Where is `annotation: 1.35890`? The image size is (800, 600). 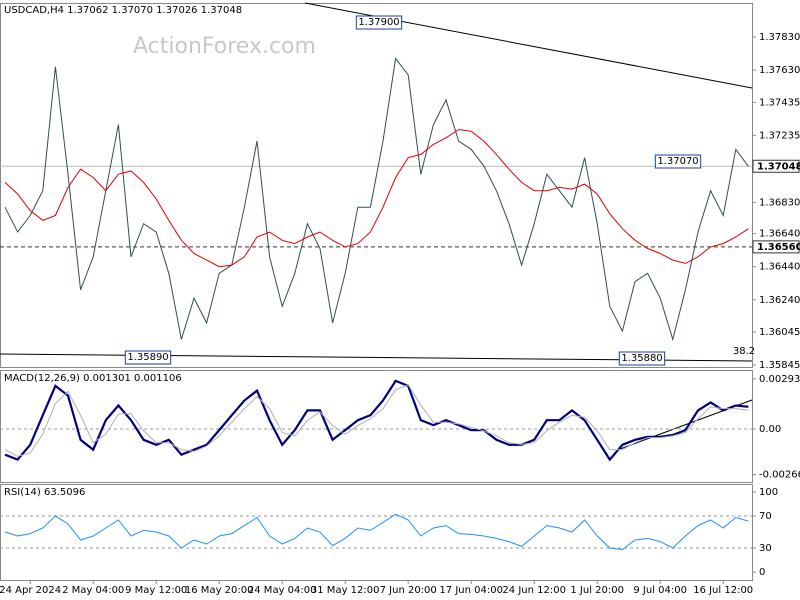 annotation: 1.35890 is located at coordinates (147, 357).